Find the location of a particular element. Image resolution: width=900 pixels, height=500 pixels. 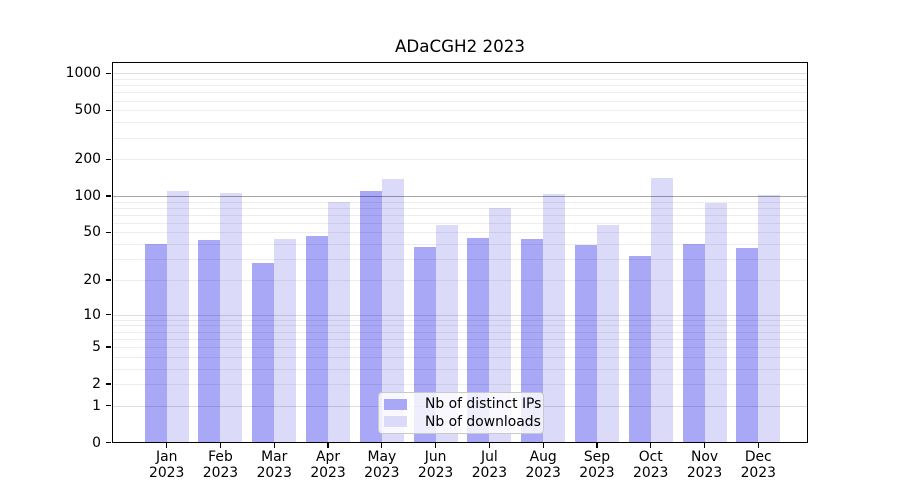

bar-distinct-ips-may is located at coordinates (370, 316).